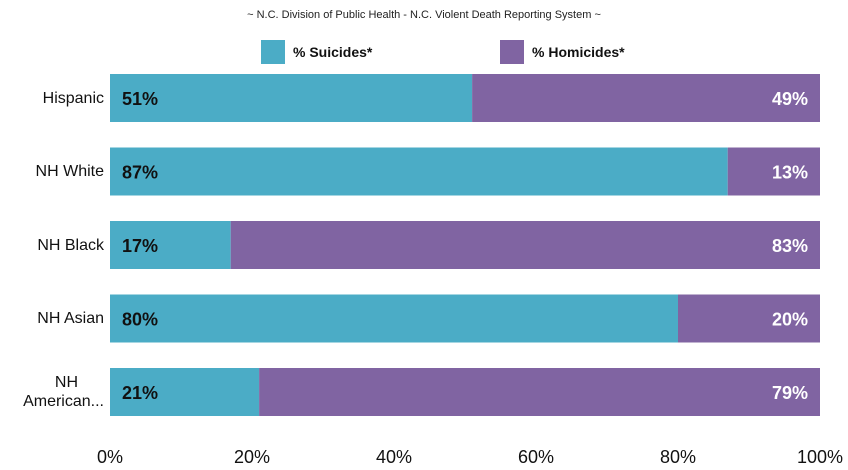 Image resolution: width=848 pixels, height=470 pixels. What do you see at coordinates (140, 173) in the screenshot?
I see `data-label-suicides-1: 87%` at bounding box center [140, 173].